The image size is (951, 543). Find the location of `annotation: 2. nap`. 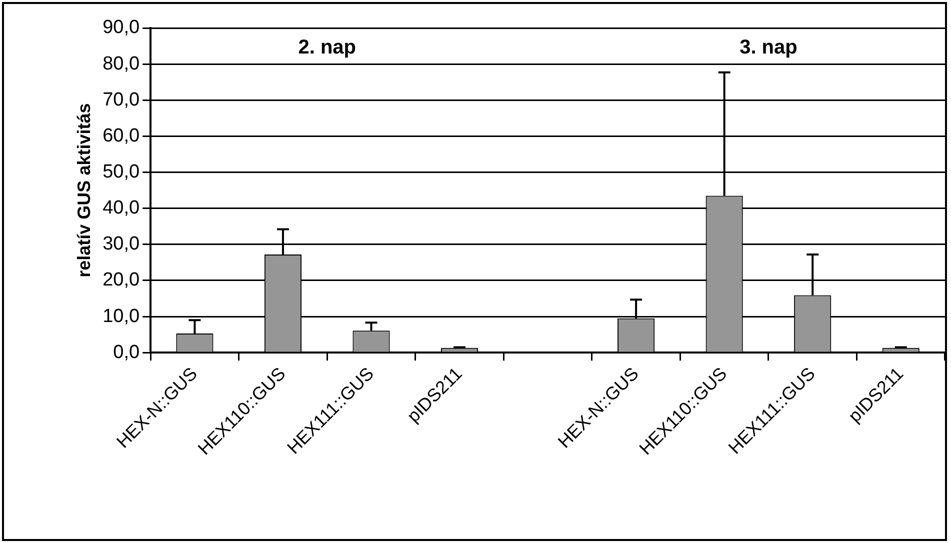

annotation: 2. nap is located at coordinates (327, 47).